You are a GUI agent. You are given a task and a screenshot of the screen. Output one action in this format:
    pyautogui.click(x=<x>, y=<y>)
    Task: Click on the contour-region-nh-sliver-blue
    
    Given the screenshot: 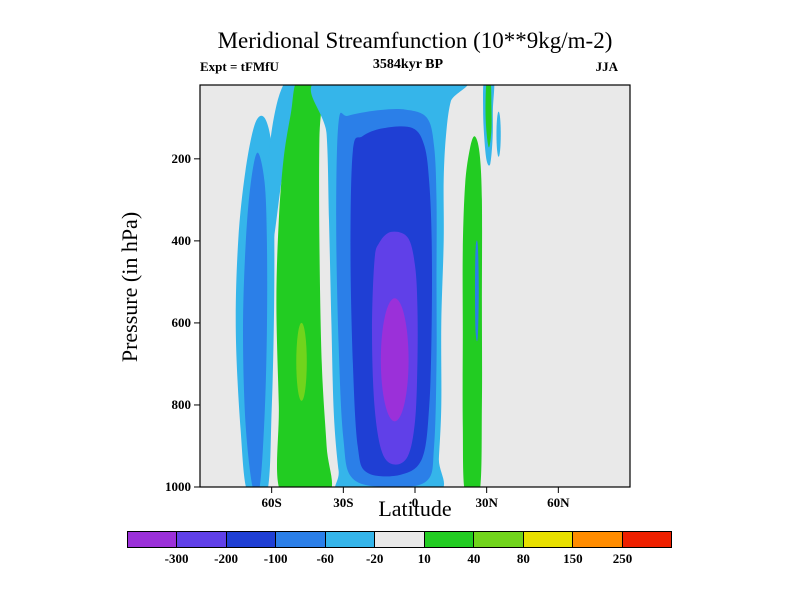 What is the action you would take?
    pyautogui.click(x=477, y=291)
    